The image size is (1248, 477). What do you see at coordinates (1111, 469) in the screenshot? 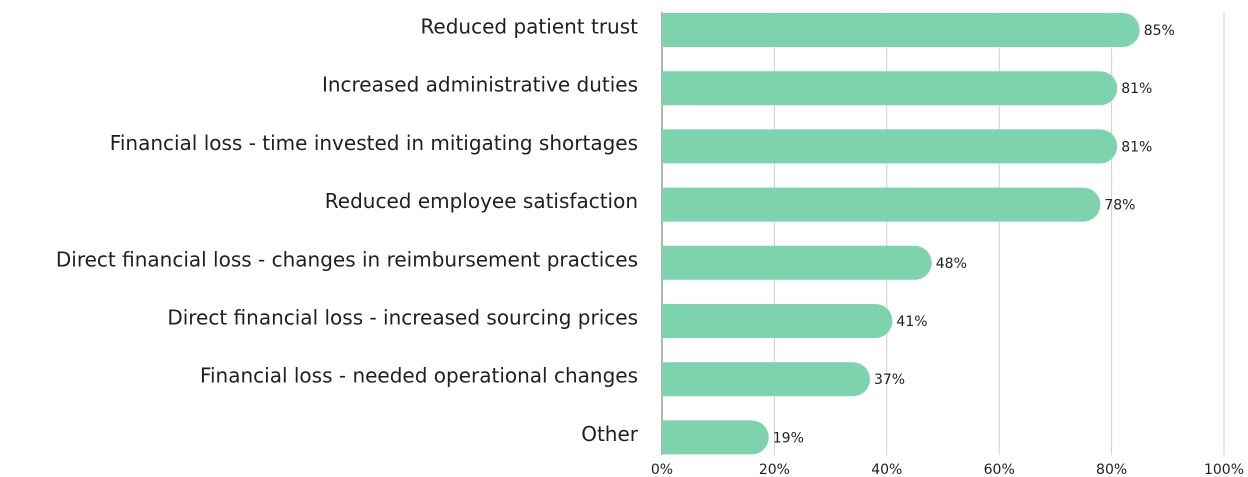
I see `x-tick-label: 80%` at bounding box center [1111, 469].